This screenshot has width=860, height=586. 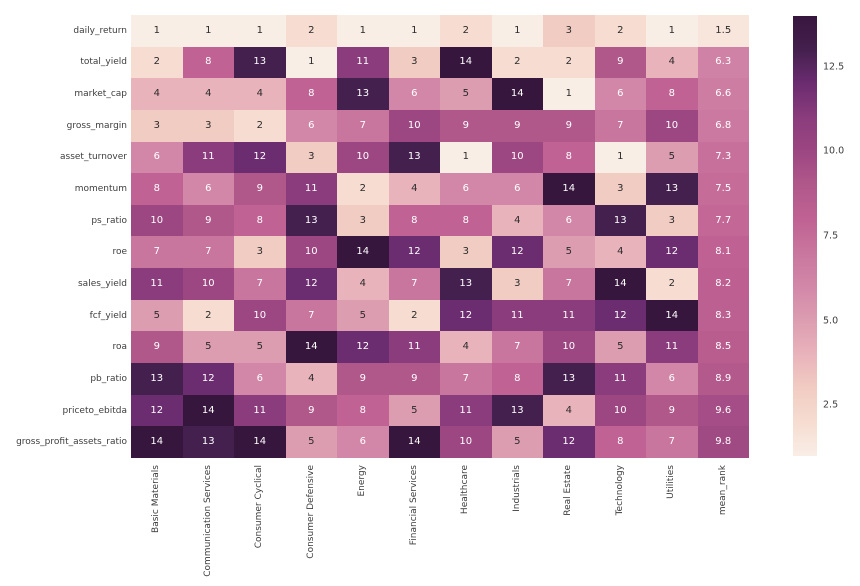 What do you see at coordinates (119, 347) in the screenshot?
I see `y-tick-label: roa` at bounding box center [119, 347].